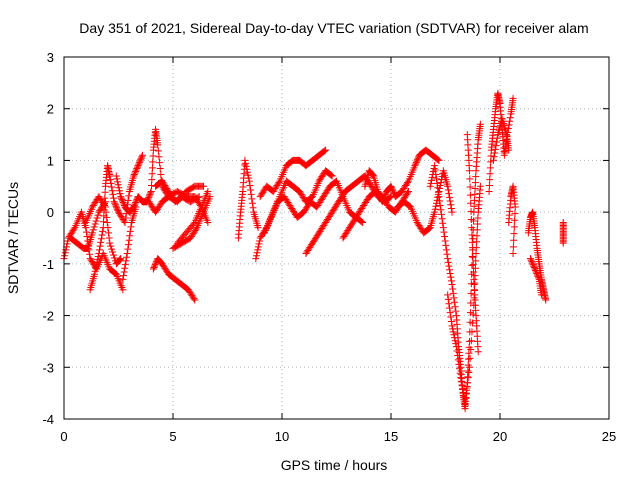  What do you see at coordinates (48, 264) in the screenshot?
I see `y-tick-label: -1` at bounding box center [48, 264].